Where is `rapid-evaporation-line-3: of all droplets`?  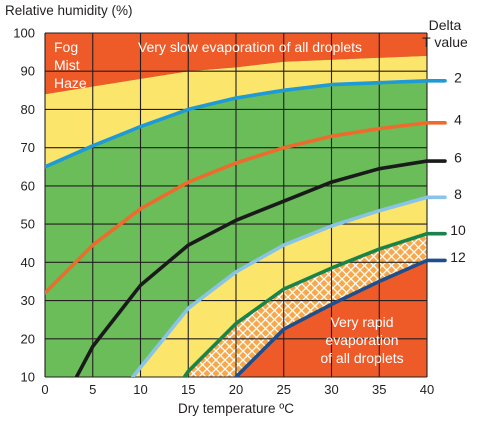 rapid-evaporation-line-3: of all droplets is located at coordinates (361, 358).